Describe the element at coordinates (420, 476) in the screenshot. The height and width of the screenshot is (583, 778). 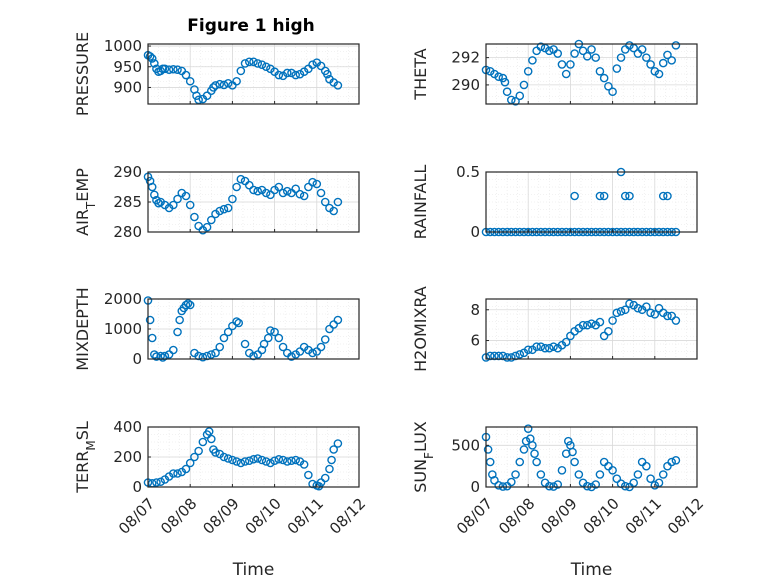
I see `y-axis-label-main: SUN` at that location.